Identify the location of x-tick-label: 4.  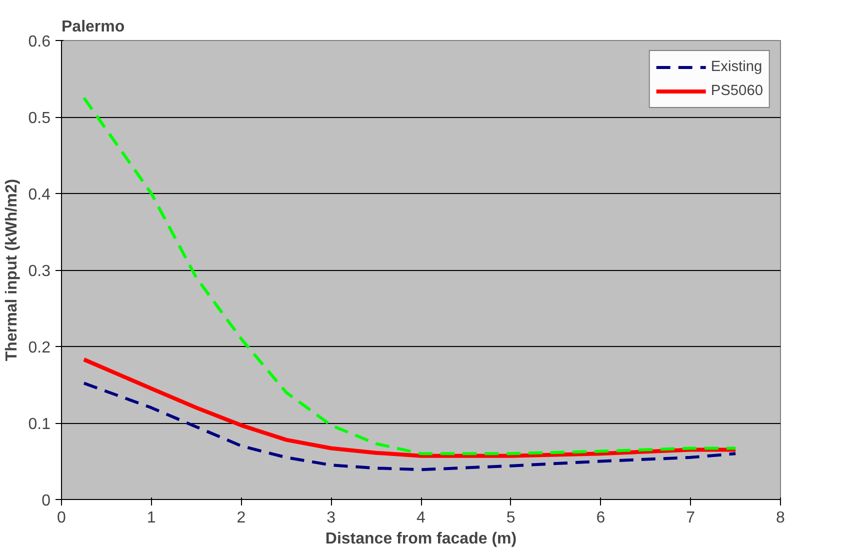
(421, 518).